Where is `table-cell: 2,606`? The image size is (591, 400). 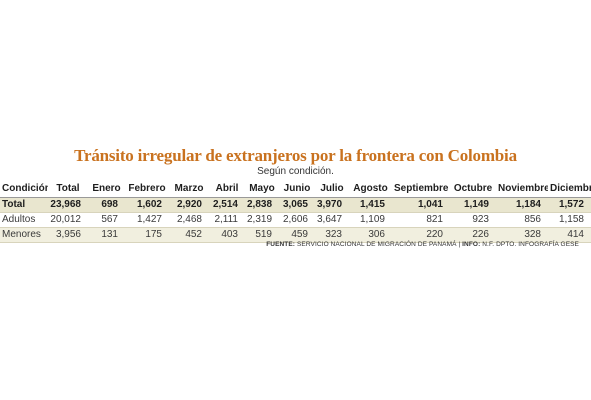 table-cell: 2,606 is located at coordinates (297, 220).